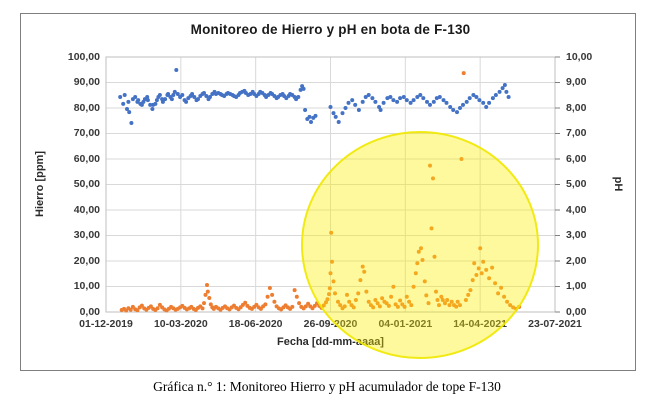 The image size is (654, 404). I want to click on y-right-tick-label: 4,00, so click(576, 209).